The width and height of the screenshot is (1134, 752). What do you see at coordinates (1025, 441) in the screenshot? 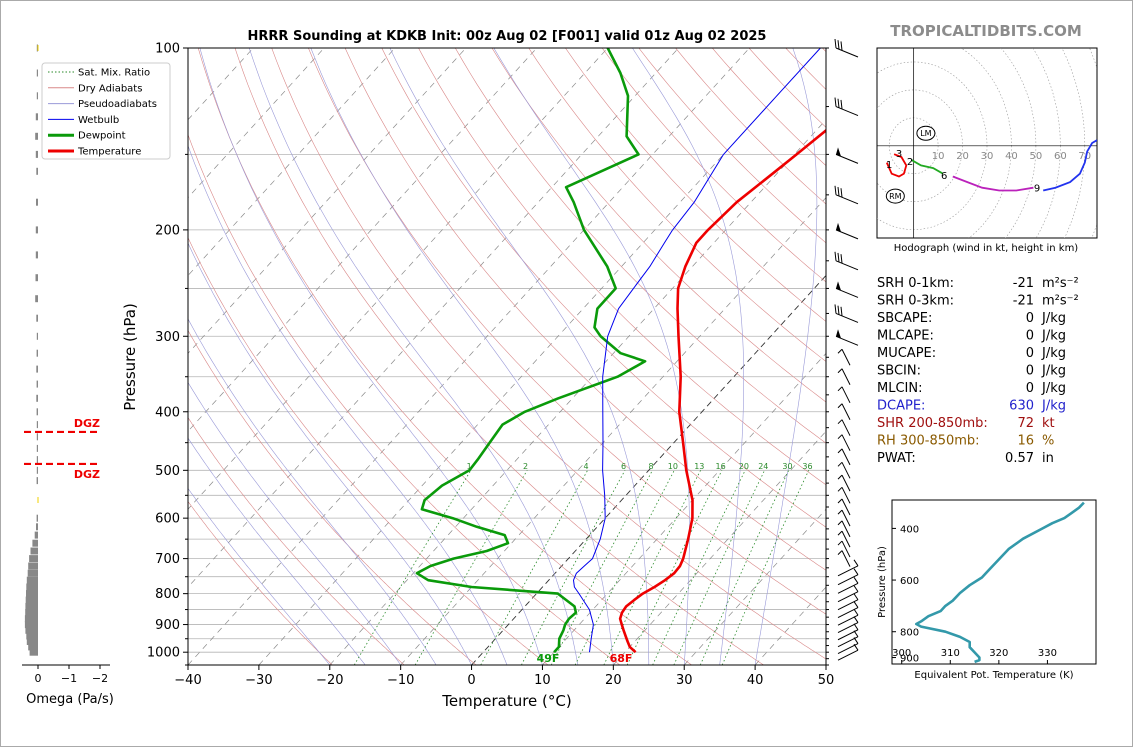
I see `index-value: 16` at bounding box center [1025, 441].